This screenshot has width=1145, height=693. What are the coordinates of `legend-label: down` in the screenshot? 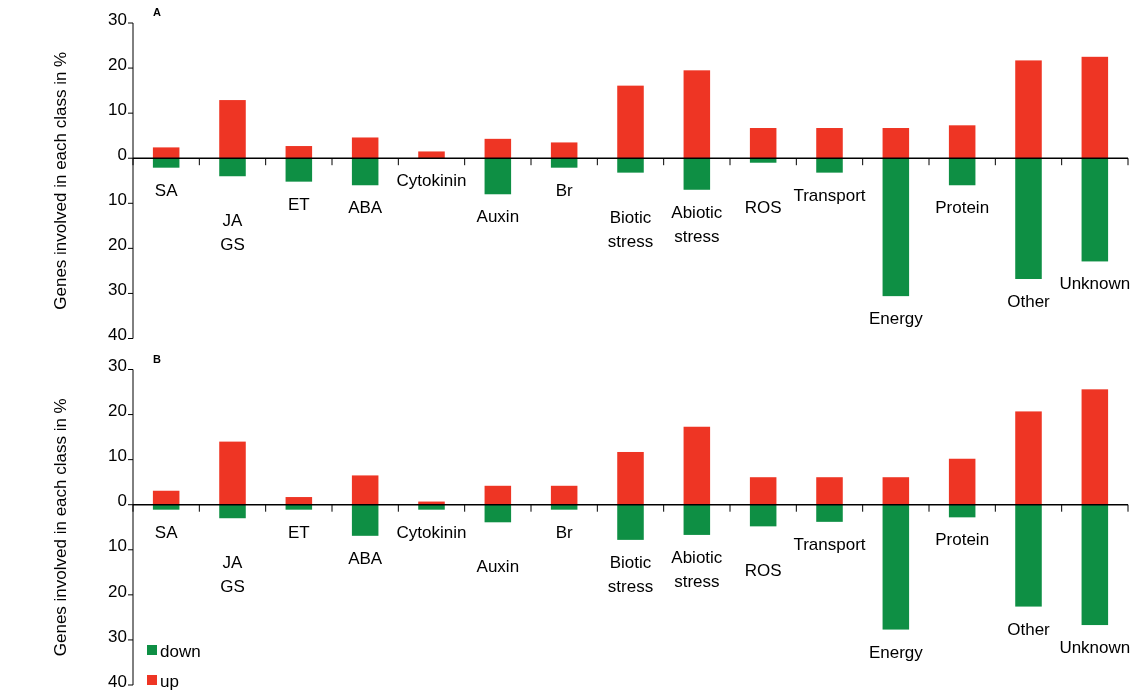 It's located at (180, 651).